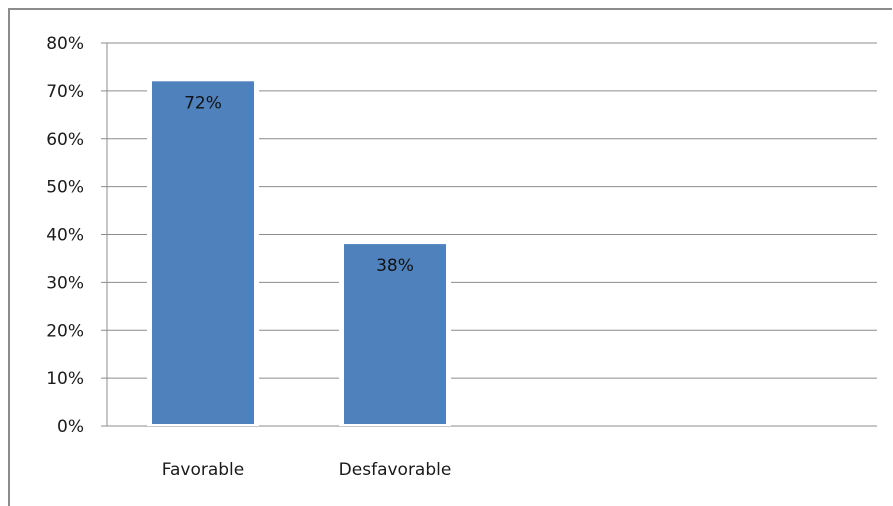 Image resolution: width=893 pixels, height=506 pixels. What do you see at coordinates (307, 470) in the screenshot?
I see `category-labels: Favorable Desfavorable` at bounding box center [307, 470].